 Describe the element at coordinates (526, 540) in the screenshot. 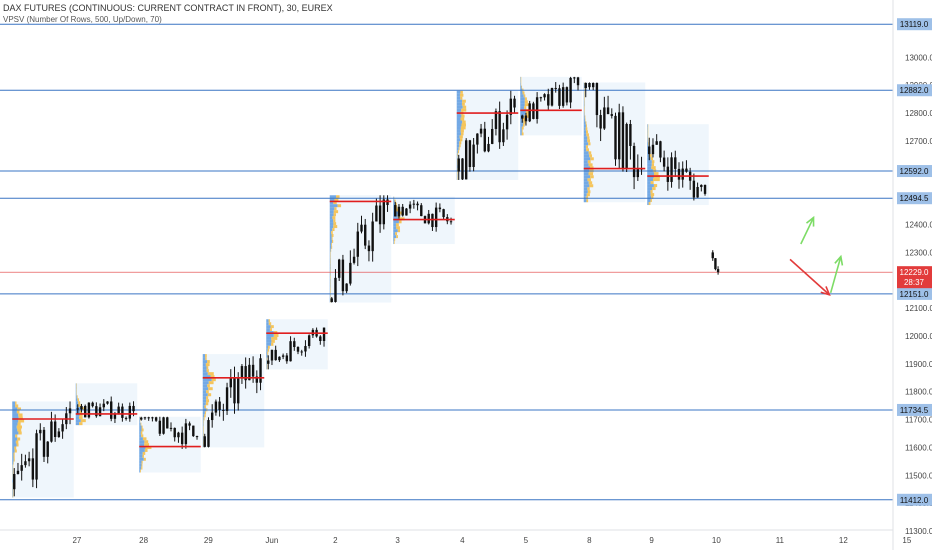

I see `time-tick-label: 5` at that location.